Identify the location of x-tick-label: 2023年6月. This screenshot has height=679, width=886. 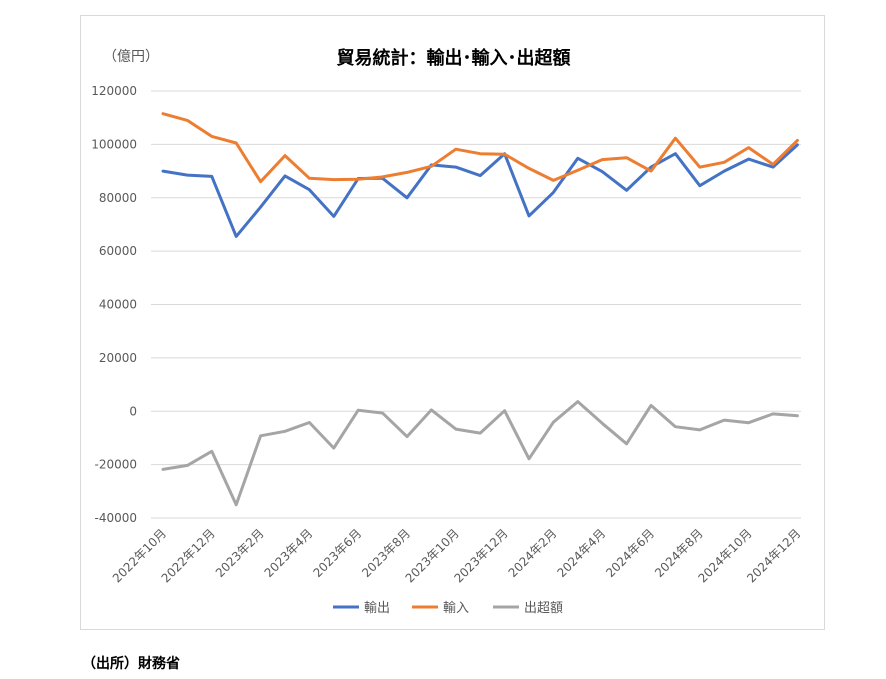
(337, 553).